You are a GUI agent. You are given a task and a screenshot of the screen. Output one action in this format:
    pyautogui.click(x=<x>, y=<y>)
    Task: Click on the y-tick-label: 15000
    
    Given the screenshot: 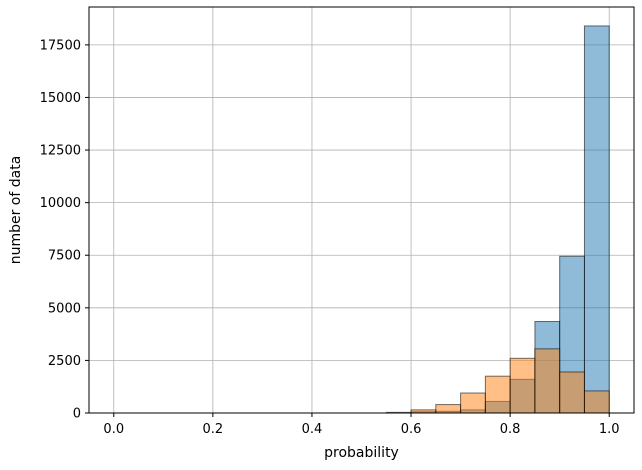 What is the action you would take?
    pyautogui.click(x=60, y=98)
    